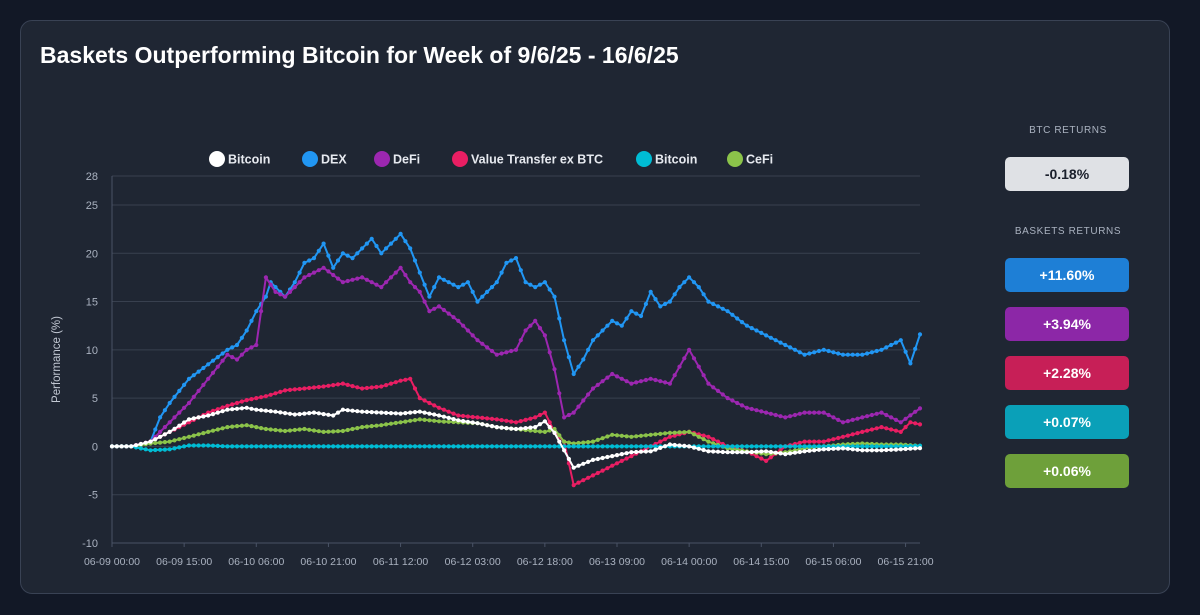 Image resolution: width=1200 pixels, height=615 pixels. What do you see at coordinates (324, 159) in the screenshot?
I see `legend-item: DEX` at bounding box center [324, 159].